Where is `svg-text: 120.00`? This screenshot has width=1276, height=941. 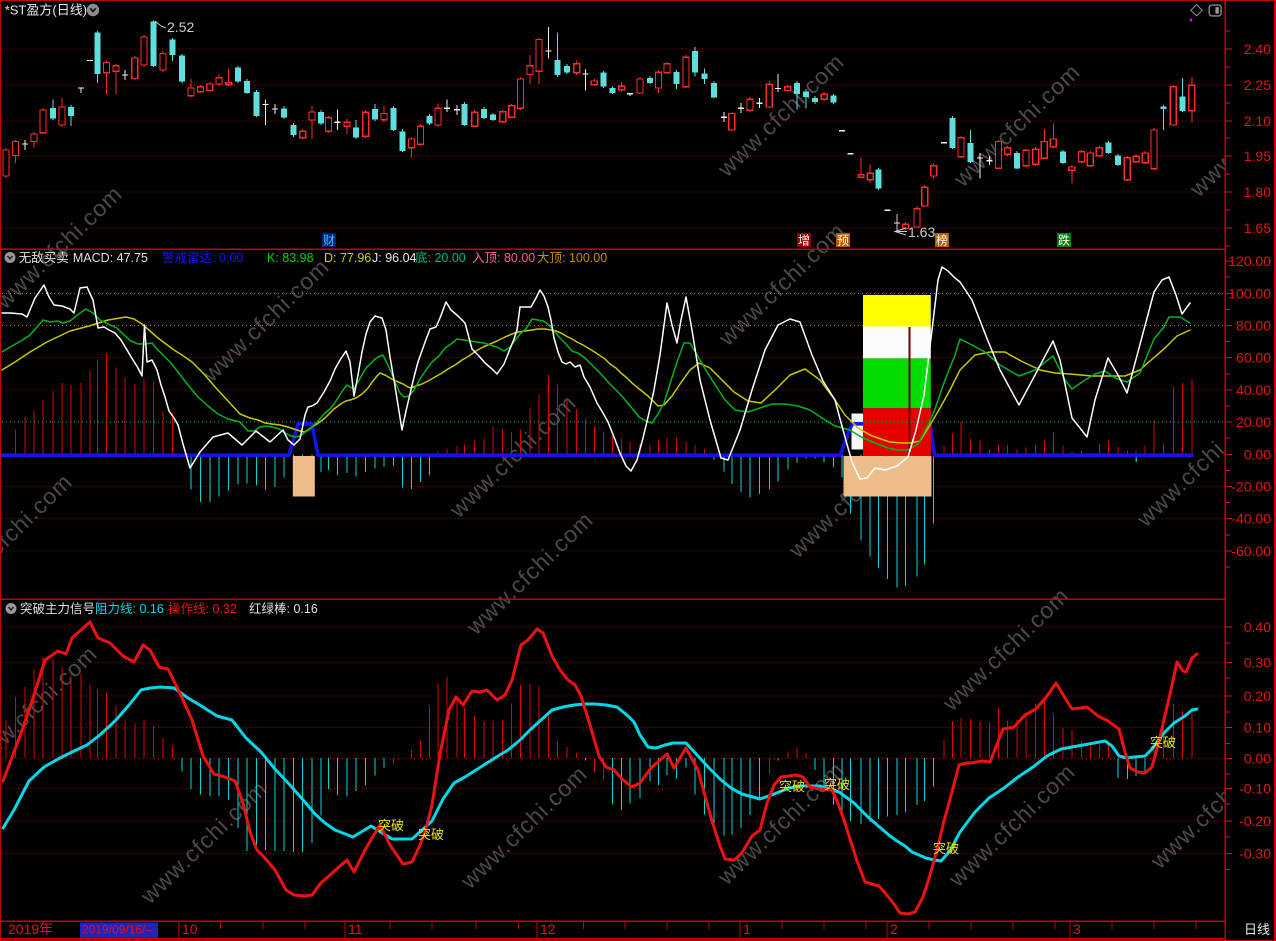
svg-text: 120.00 is located at coordinates (1249, 261).